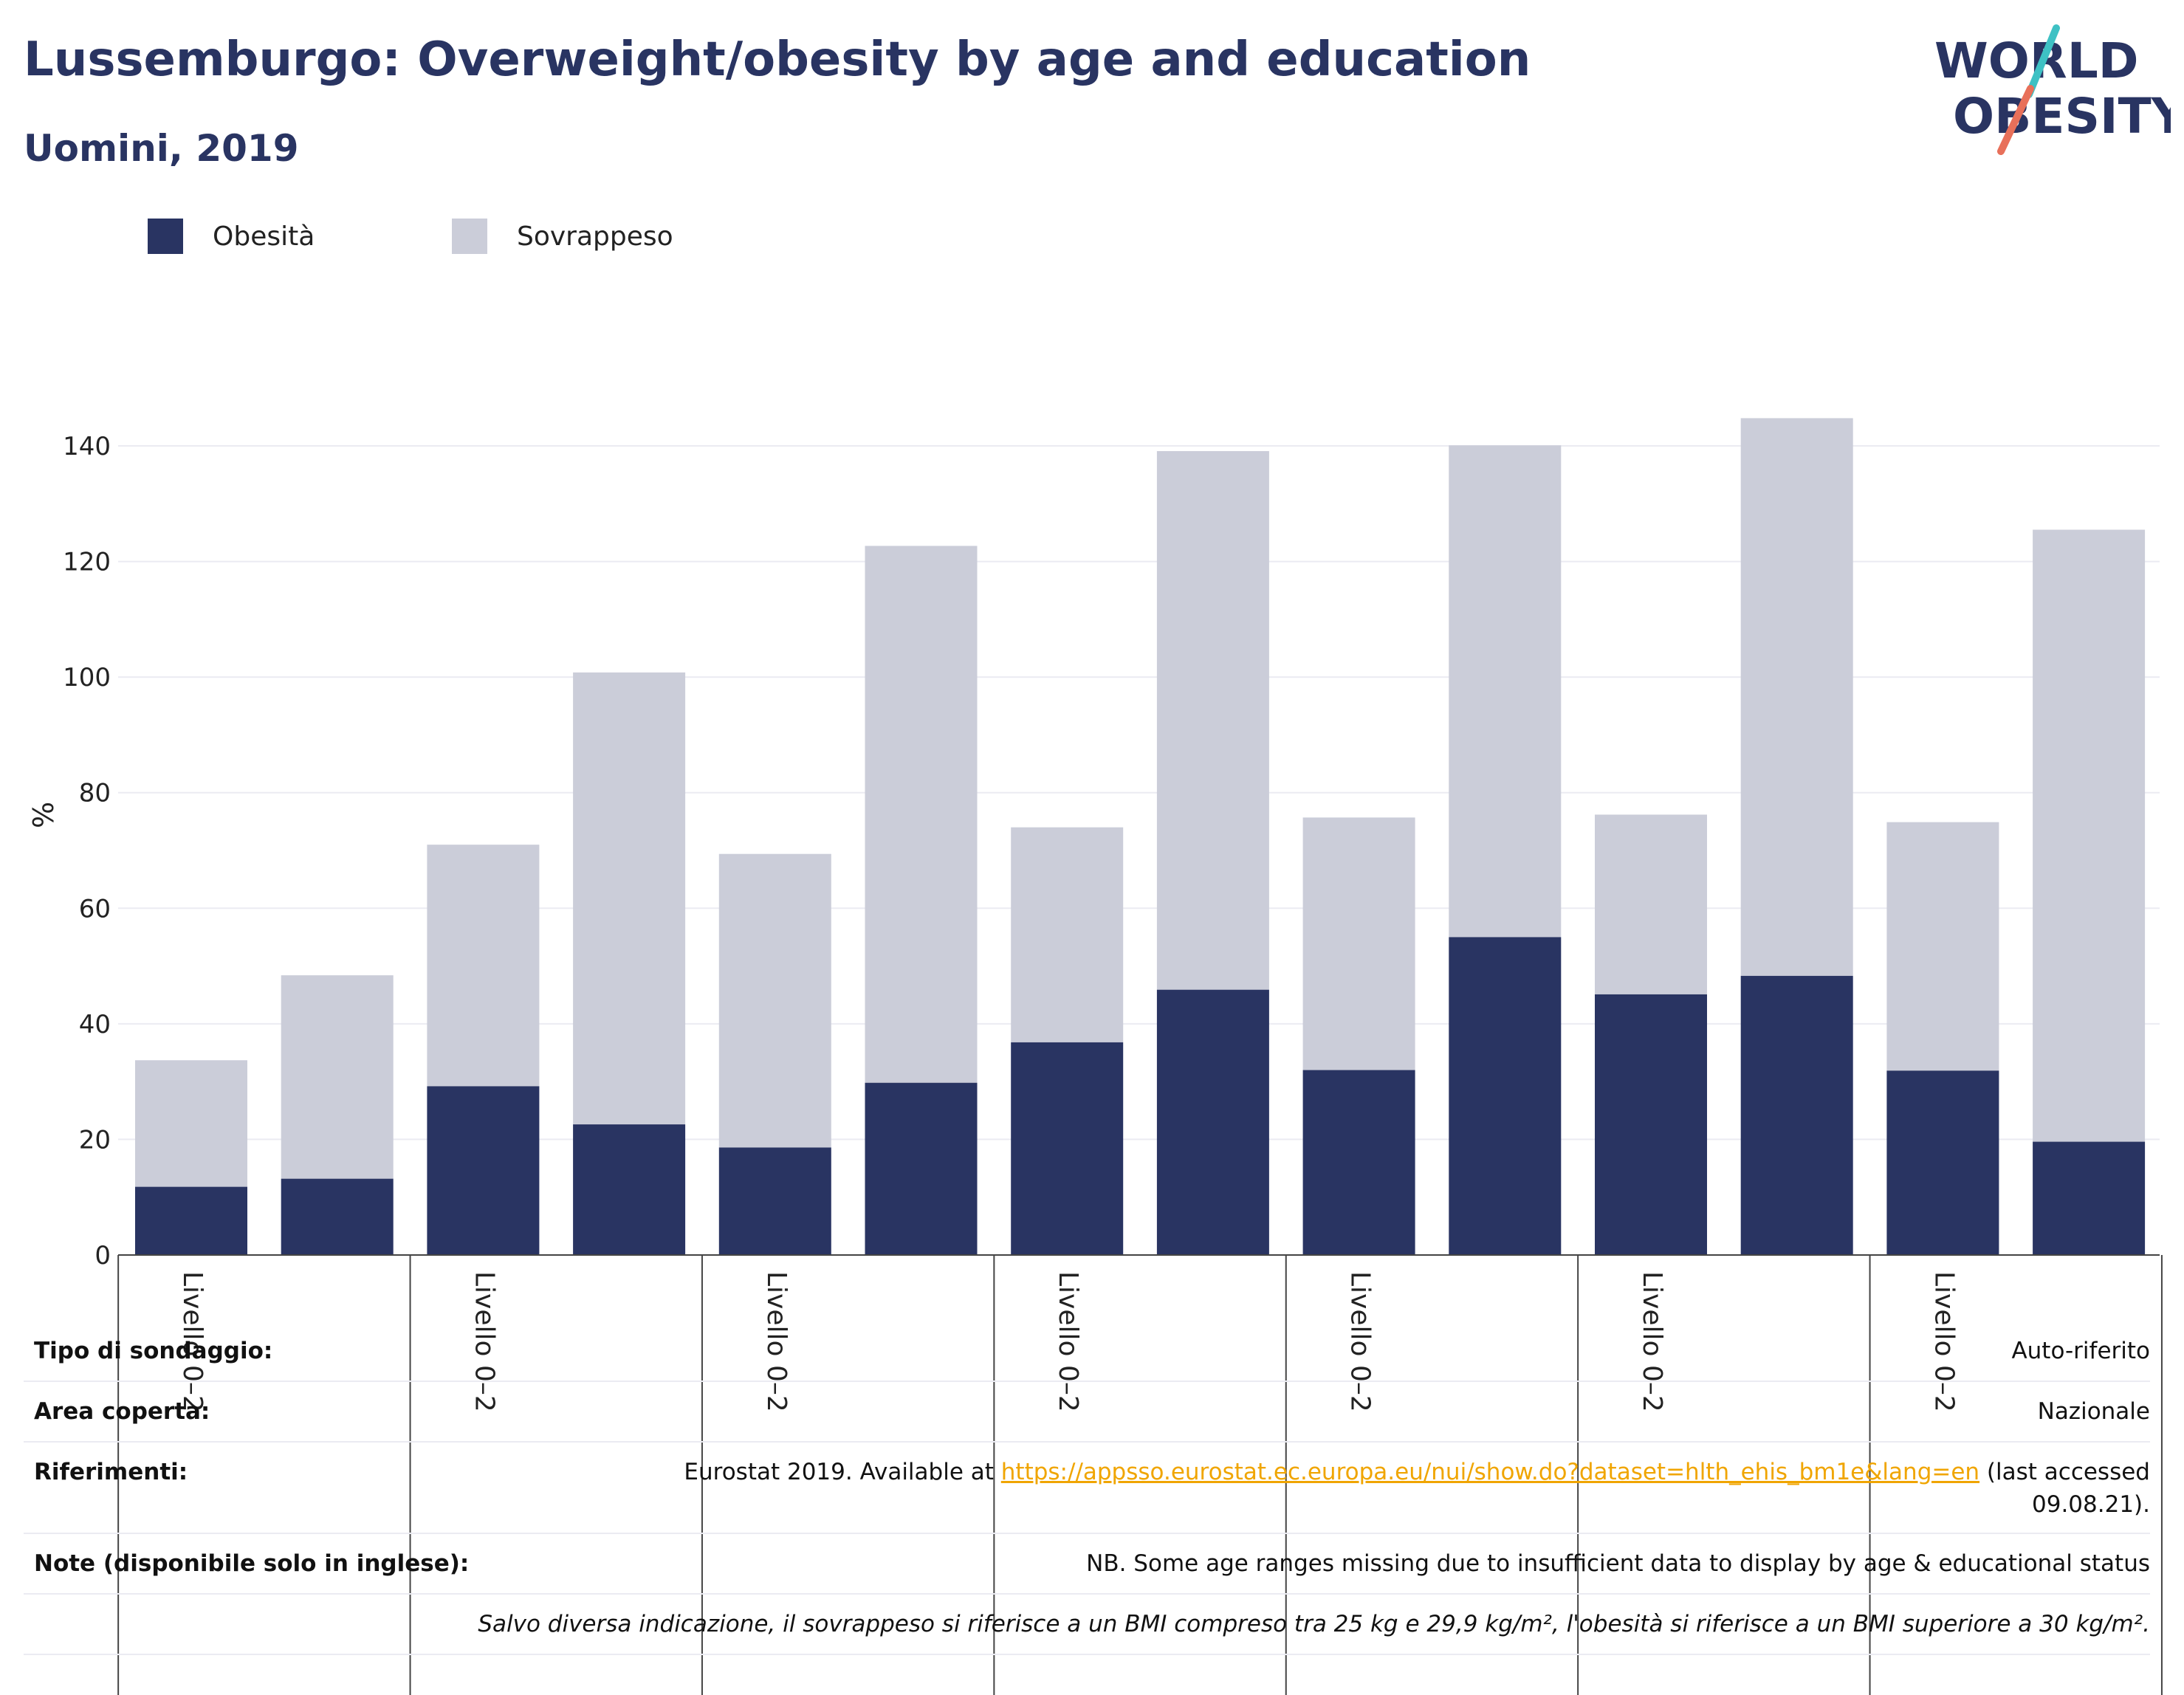 This screenshot has height=1695, width=2184. I want to click on footer-survey-type: Tipo di sondaggio: Auto-riferito, so click(1087, 1354).